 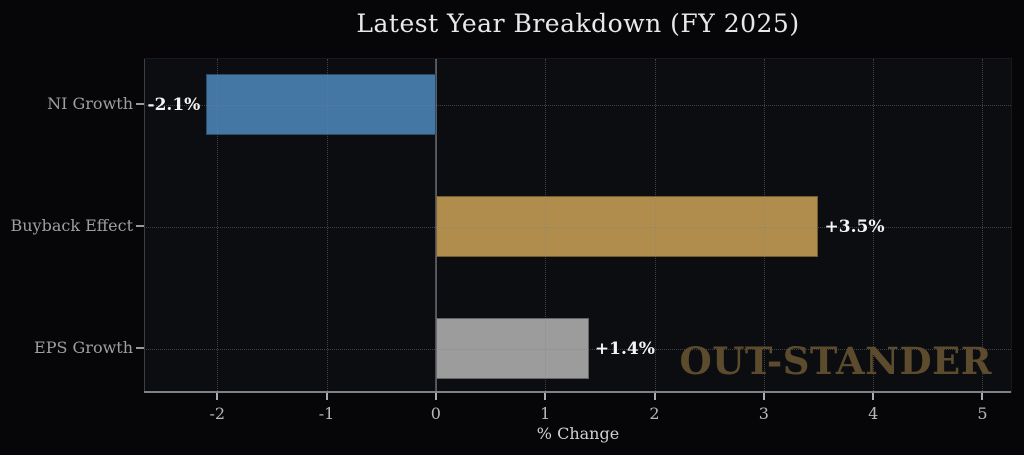 I want to click on gridline-y-ni-growth, so click(x=577, y=105).